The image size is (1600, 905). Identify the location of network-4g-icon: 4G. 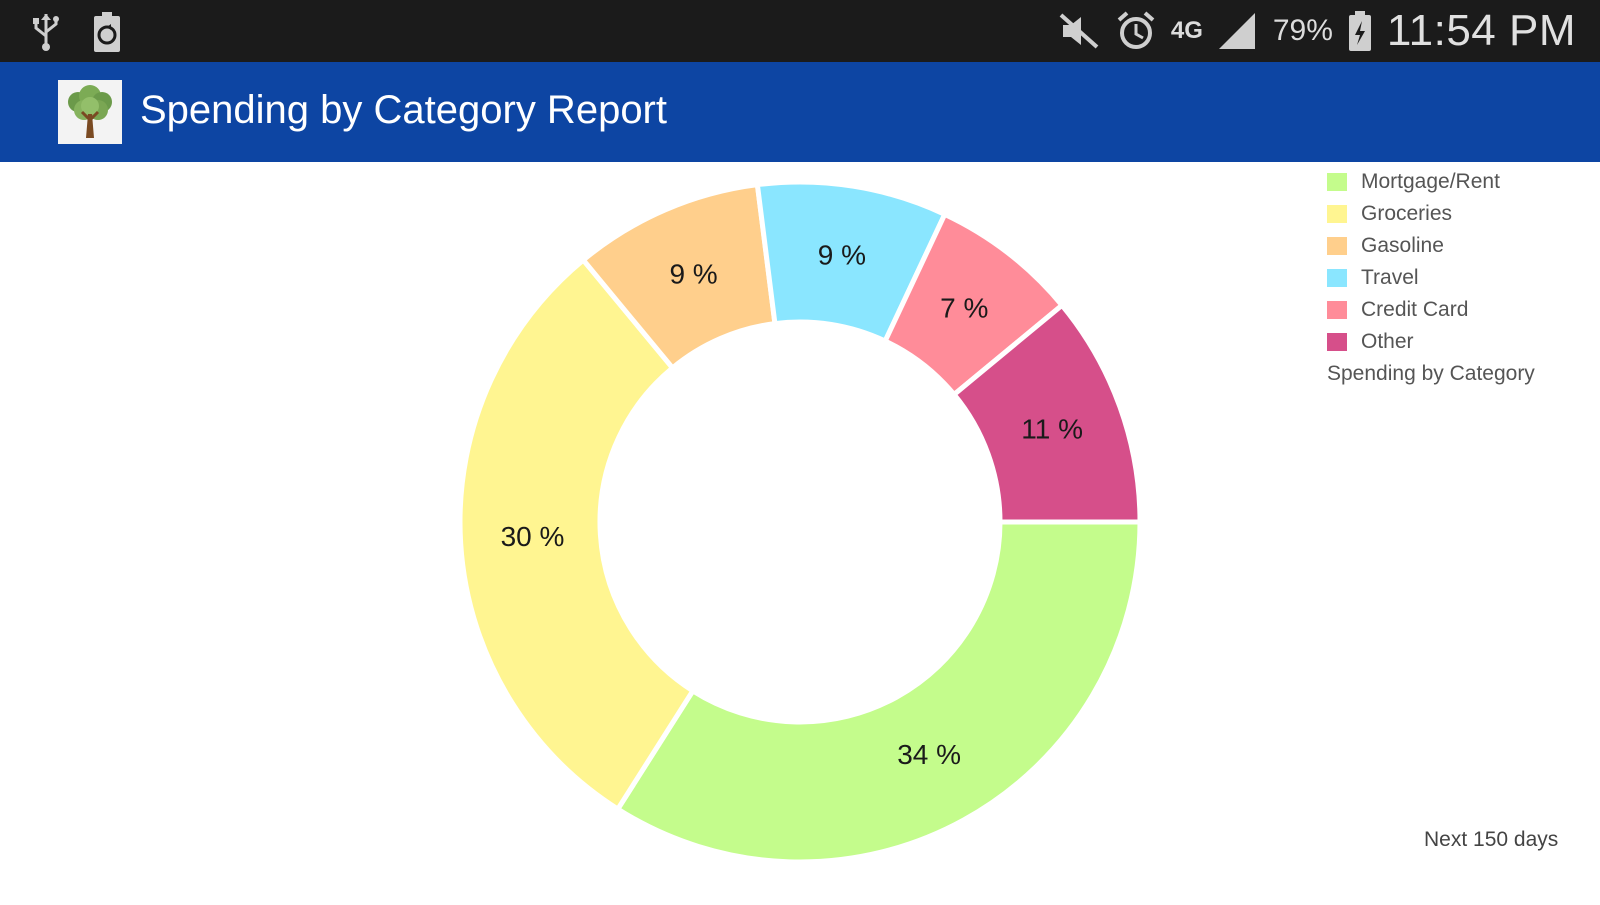
(1186, 31).